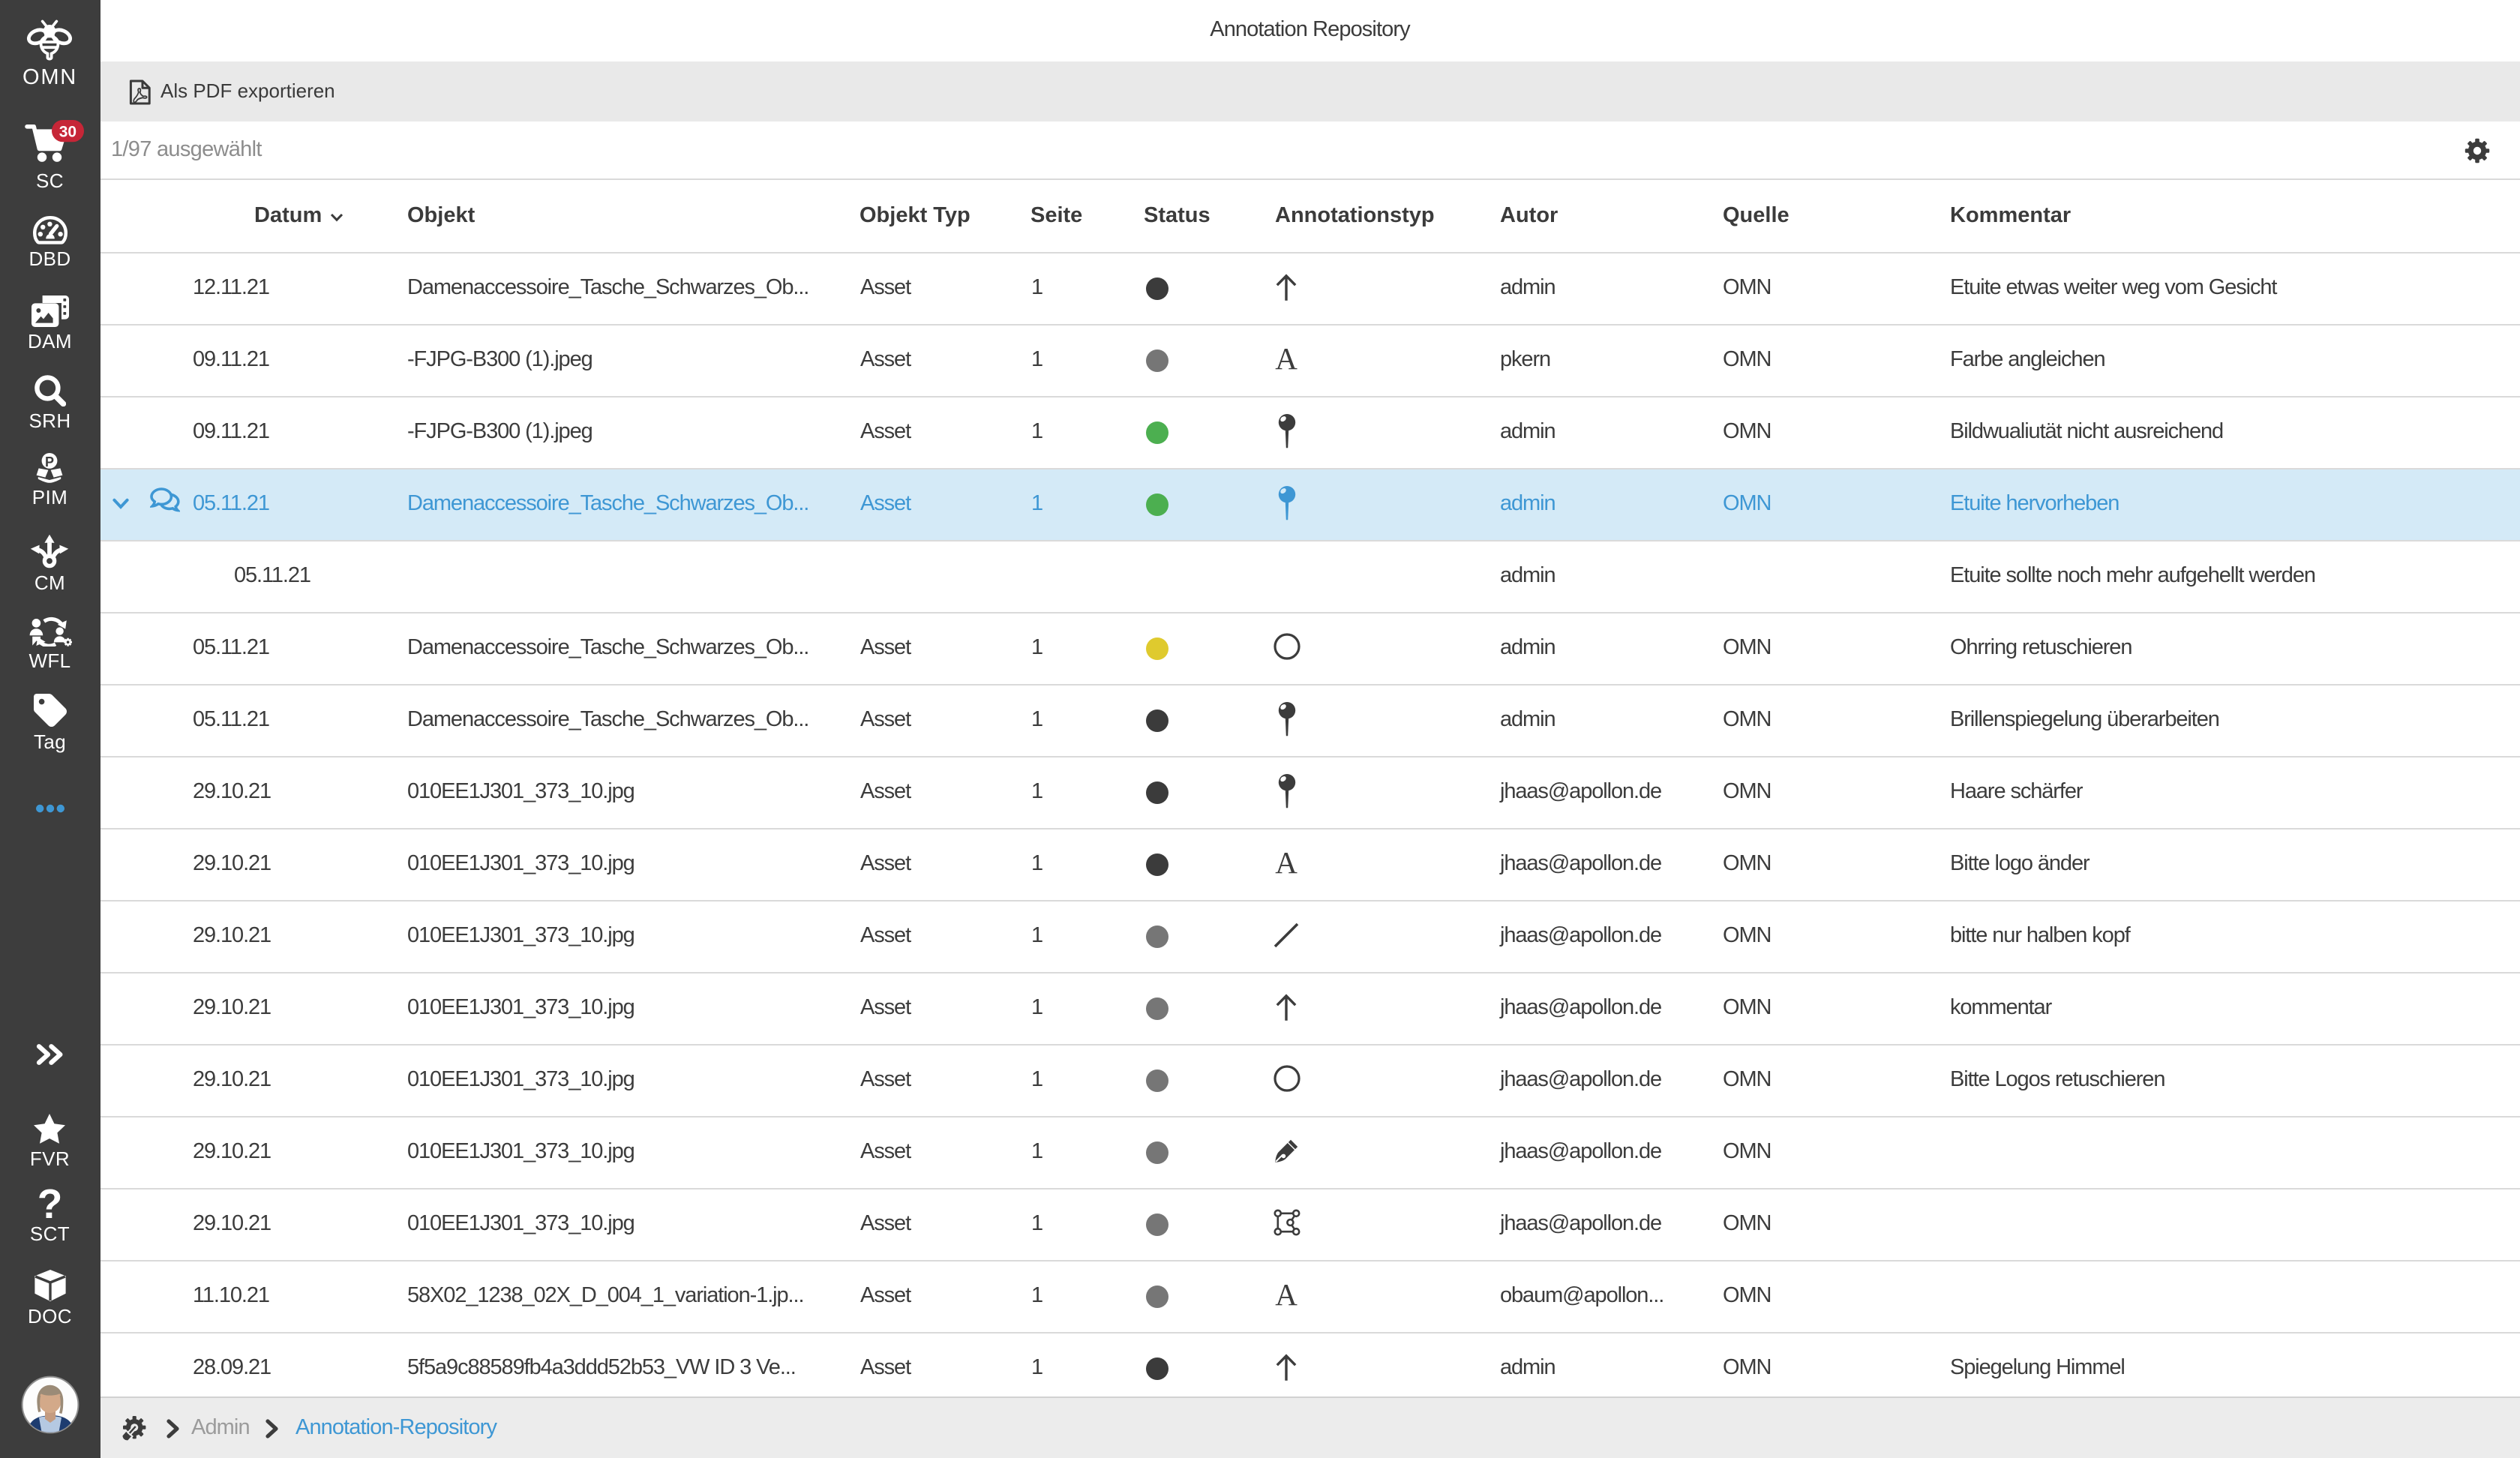 The width and height of the screenshot is (2520, 1458). Describe the element at coordinates (49, 462) in the screenshot. I see `svg-text: P` at that location.